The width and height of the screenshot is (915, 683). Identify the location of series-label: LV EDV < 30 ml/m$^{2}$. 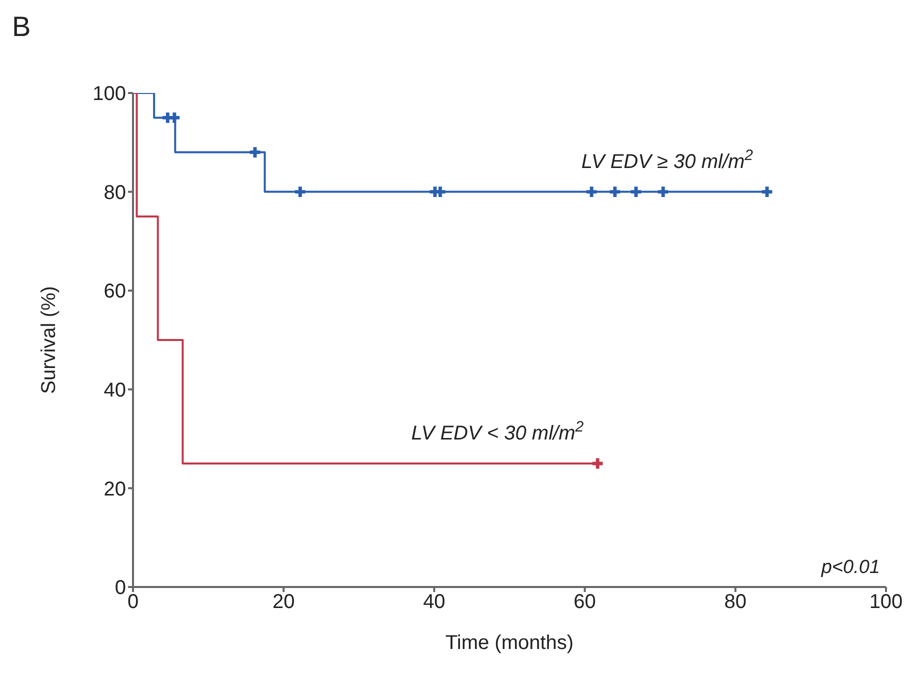
(497, 431).